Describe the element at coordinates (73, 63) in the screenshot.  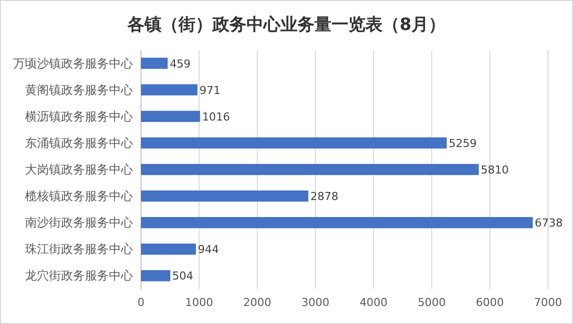
I see `y-tick-label: 万顷沙镇政务服务中心` at that location.